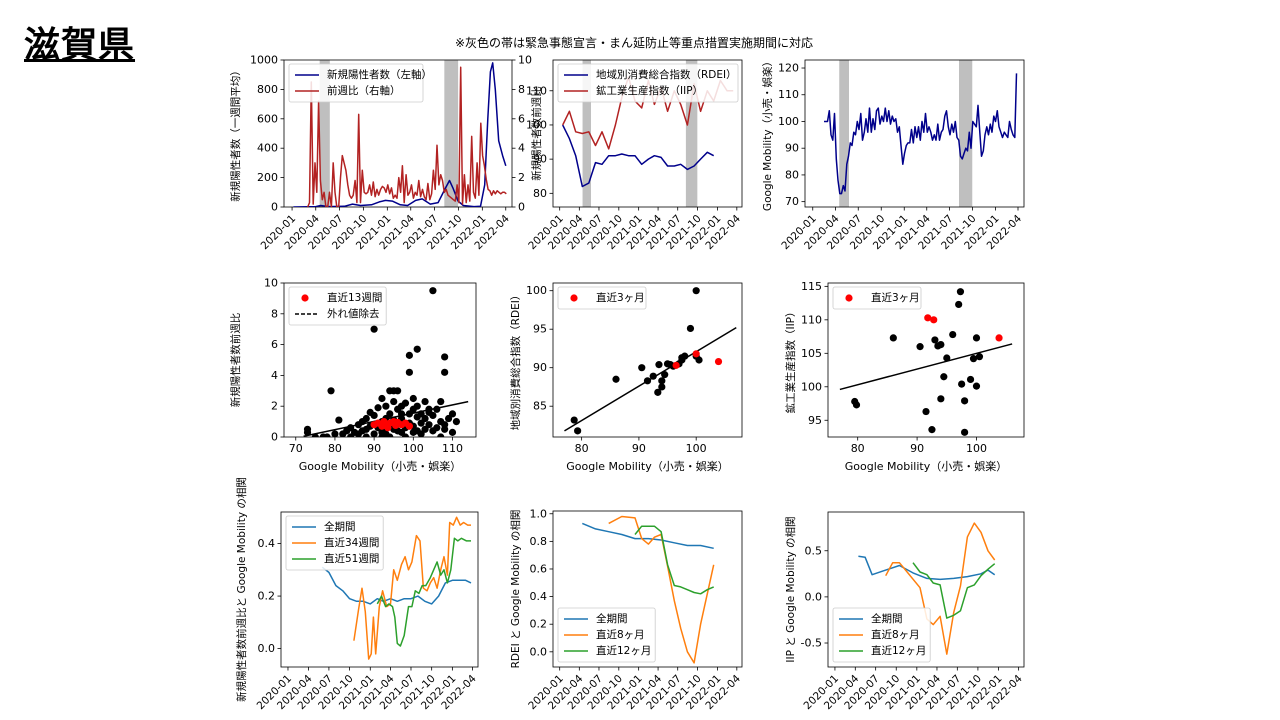 Image resolution: width=1280 pixels, height=720 pixels. Describe the element at coordinates (235, 133) in the screenshot. I see `y-axis-label: 新規陽性者数（一週間平均）` at that location.